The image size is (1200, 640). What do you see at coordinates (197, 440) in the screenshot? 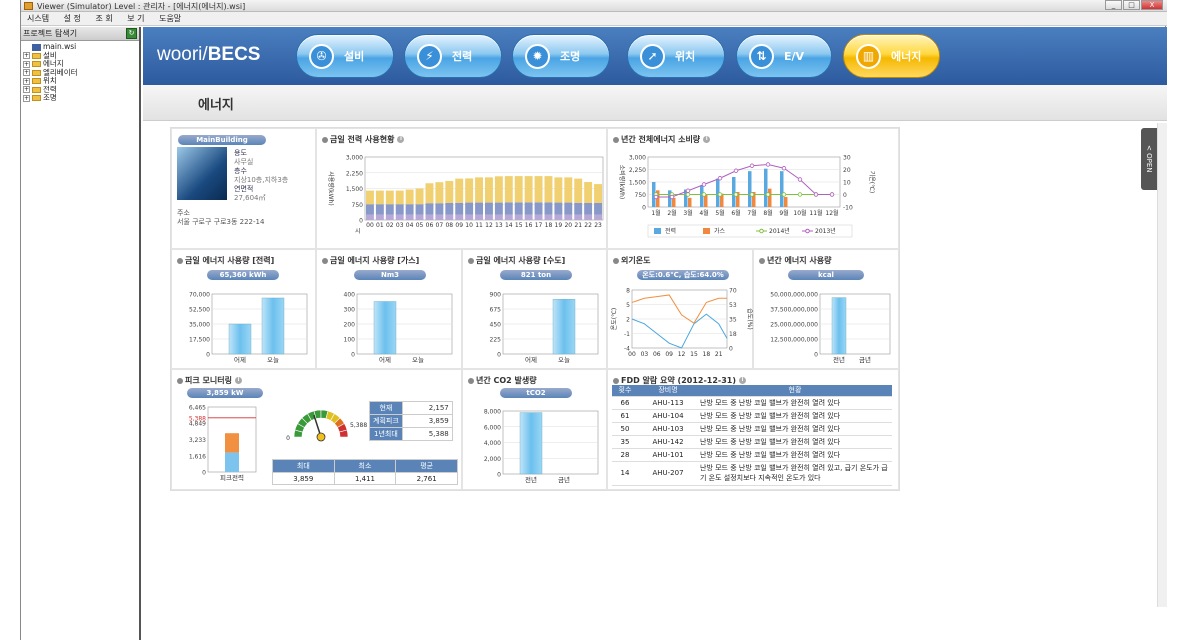
I see `y-tick-label: 3,233` at bounding box center [197, 440].